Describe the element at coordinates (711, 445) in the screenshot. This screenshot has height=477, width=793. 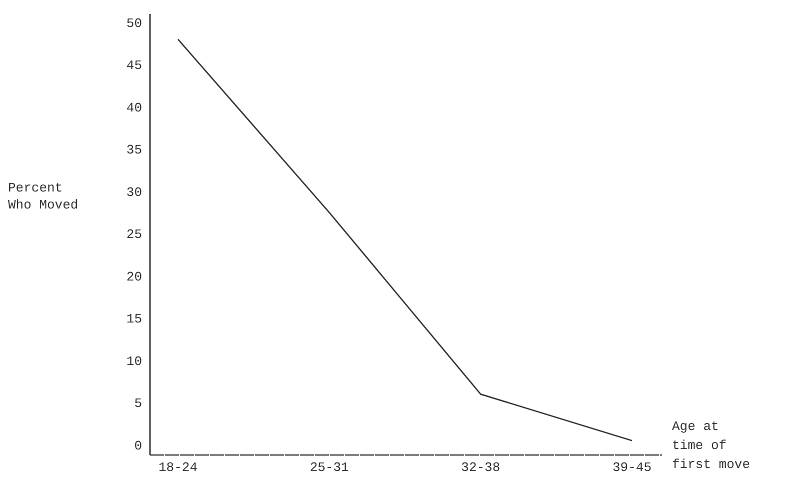
I see `x-axis-title: Age at time of first move` at that location.